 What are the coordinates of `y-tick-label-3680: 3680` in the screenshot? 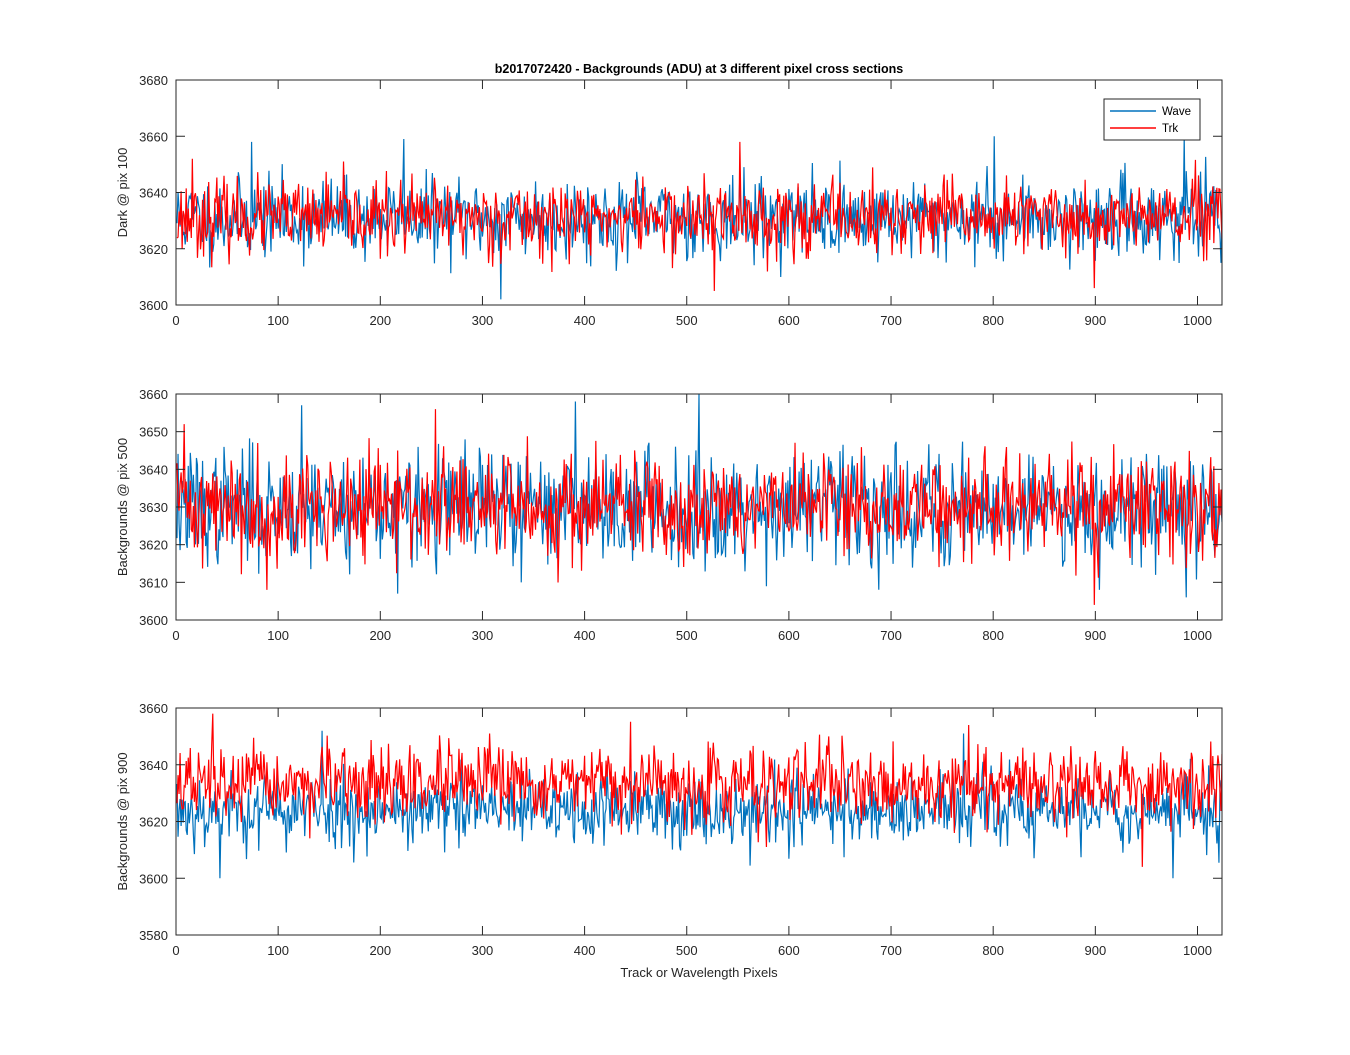 It's located at (153, 80).